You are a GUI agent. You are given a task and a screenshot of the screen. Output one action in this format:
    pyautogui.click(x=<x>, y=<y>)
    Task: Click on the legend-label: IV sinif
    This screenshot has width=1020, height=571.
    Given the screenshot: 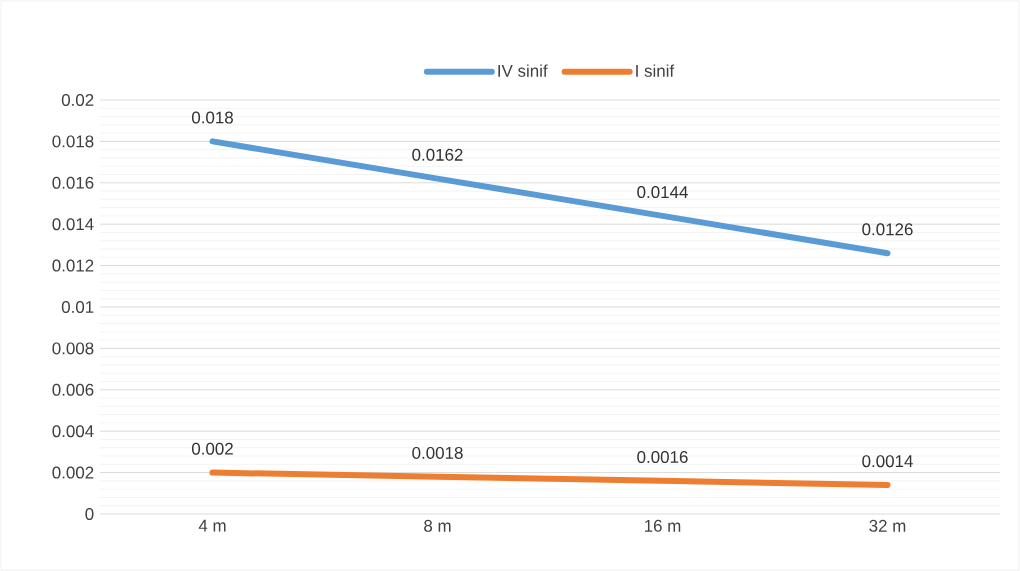 What is the action you would take?
    pyautogui.click(x=523, y=70)
    